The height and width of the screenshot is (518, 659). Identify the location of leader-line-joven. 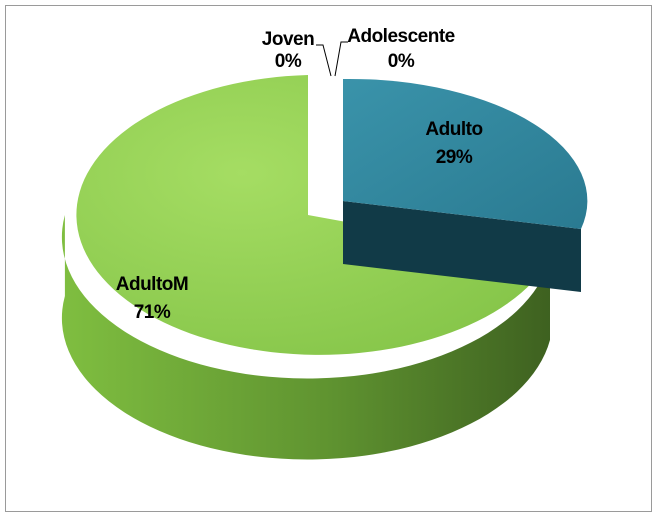
(324, 60).